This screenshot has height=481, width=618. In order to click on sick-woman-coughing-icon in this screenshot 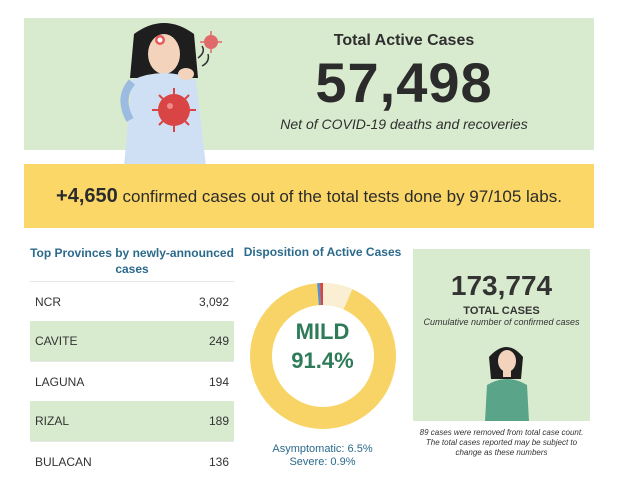, I will do `click(164, 92)`.